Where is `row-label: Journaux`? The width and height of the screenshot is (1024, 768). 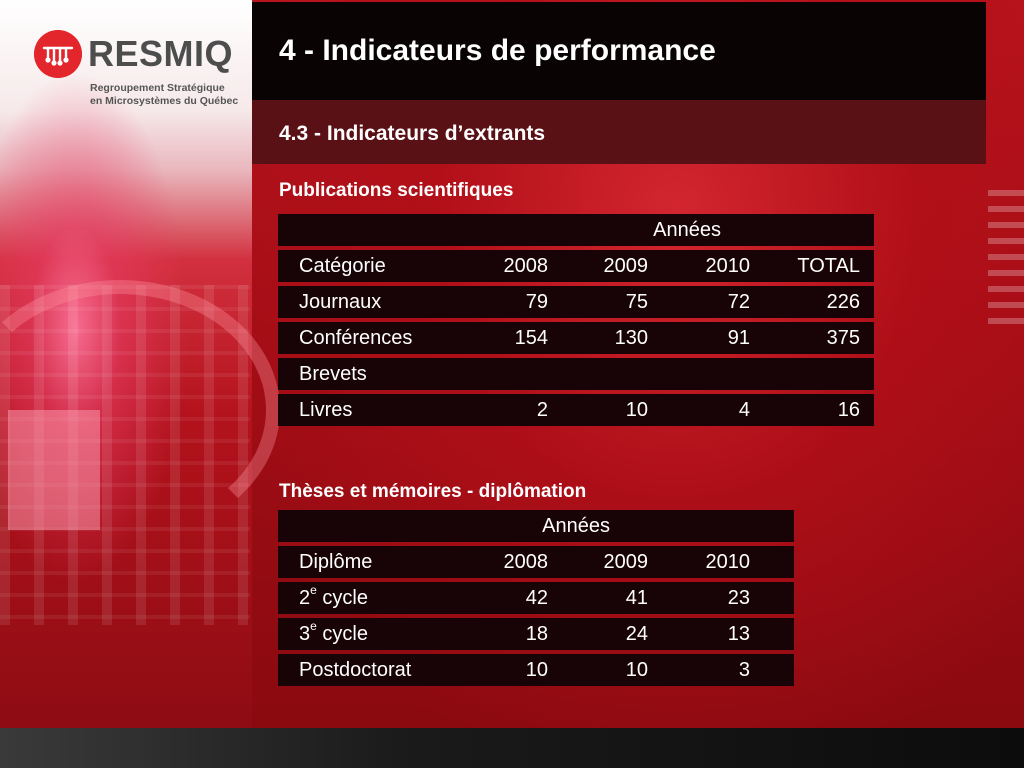 row-label: Journaux is located at coordinates (368, 302).